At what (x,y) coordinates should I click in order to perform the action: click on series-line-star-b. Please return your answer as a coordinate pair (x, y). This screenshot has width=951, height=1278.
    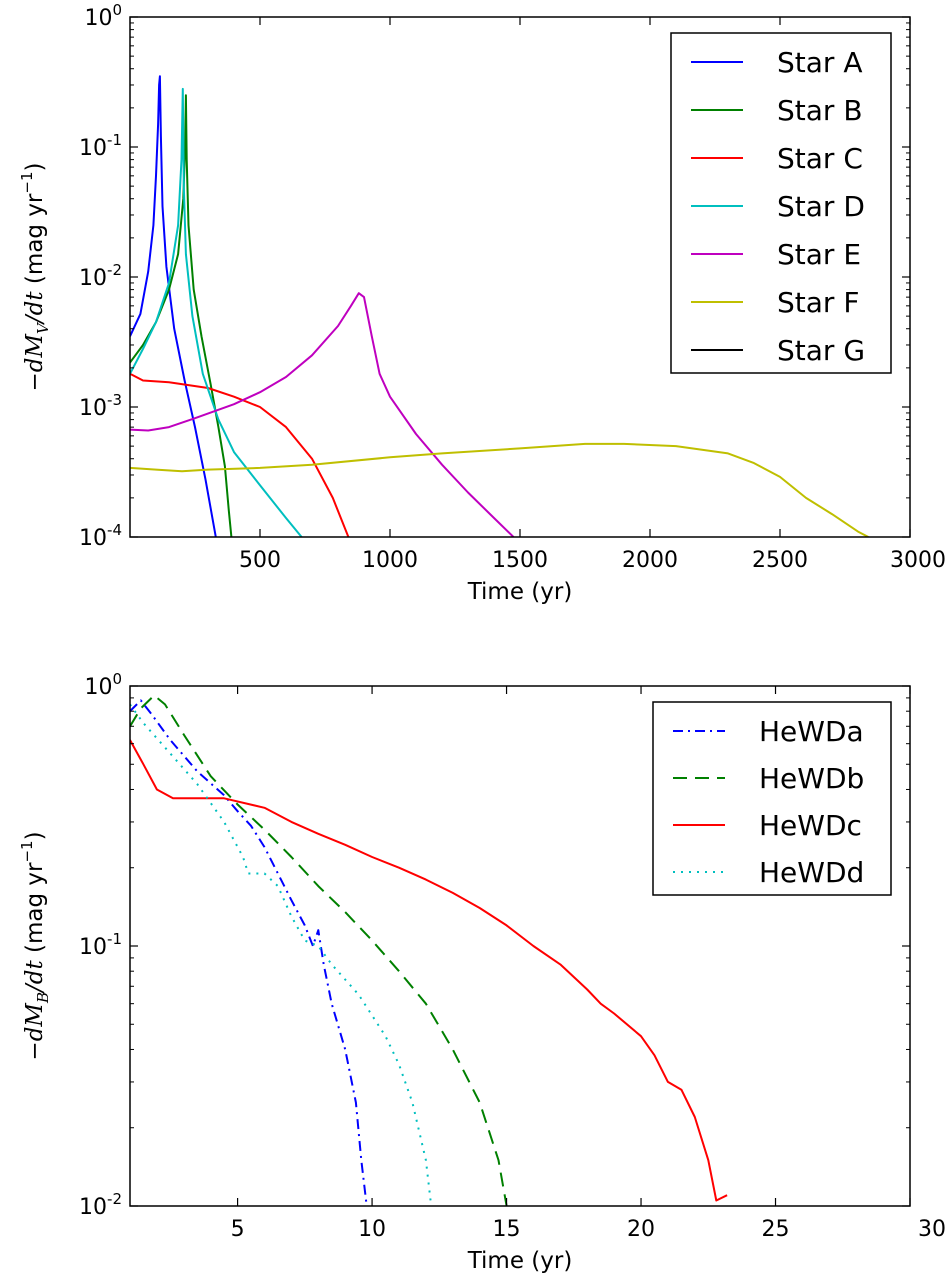
    Looking at the image, I should click on (181, 315).